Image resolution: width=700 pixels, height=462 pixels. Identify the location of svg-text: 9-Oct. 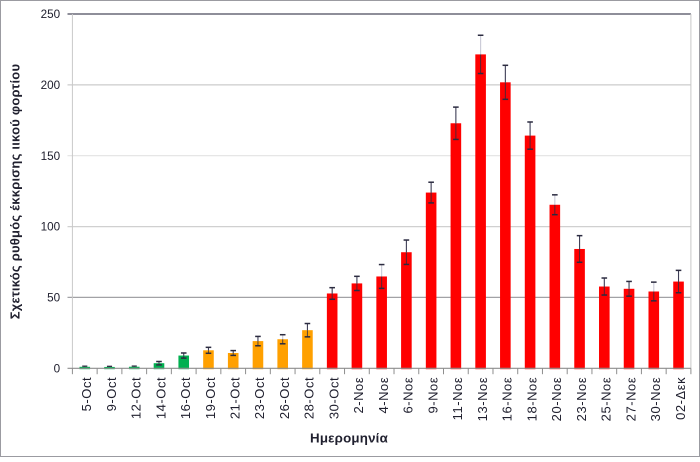
(111, 394).